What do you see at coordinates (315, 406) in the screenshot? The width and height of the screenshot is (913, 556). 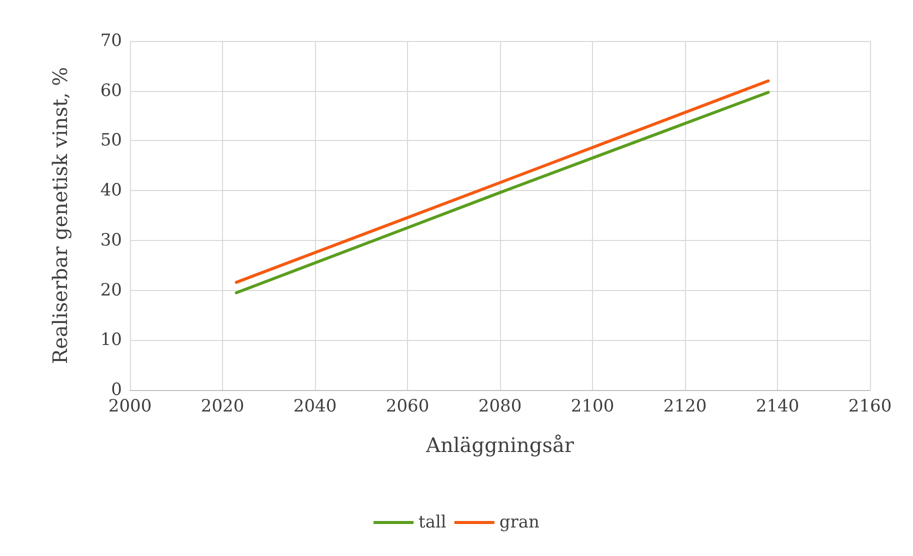 I see `x-tick-label: 2040` at bounding box center [315, 406].